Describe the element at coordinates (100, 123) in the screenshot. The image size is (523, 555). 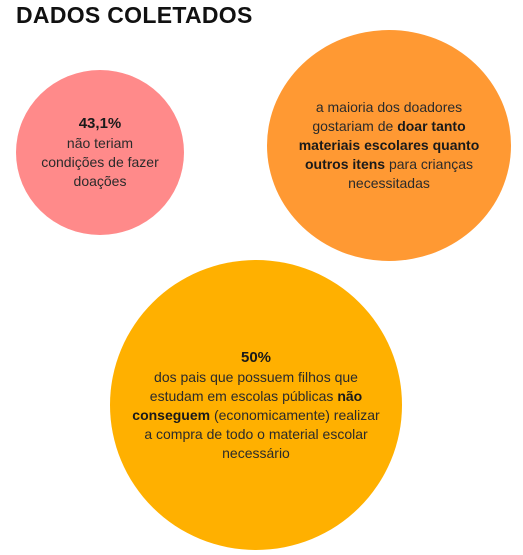
I see `stat-value: 43,1%` at that location.